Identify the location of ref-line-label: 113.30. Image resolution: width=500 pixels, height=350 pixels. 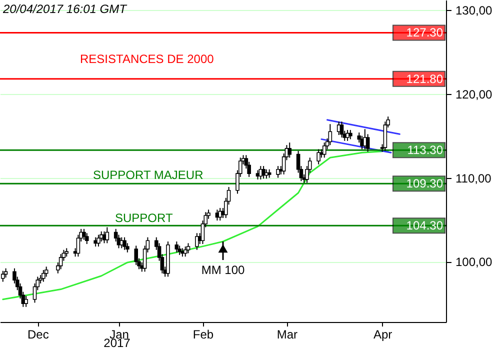
(425, 150).